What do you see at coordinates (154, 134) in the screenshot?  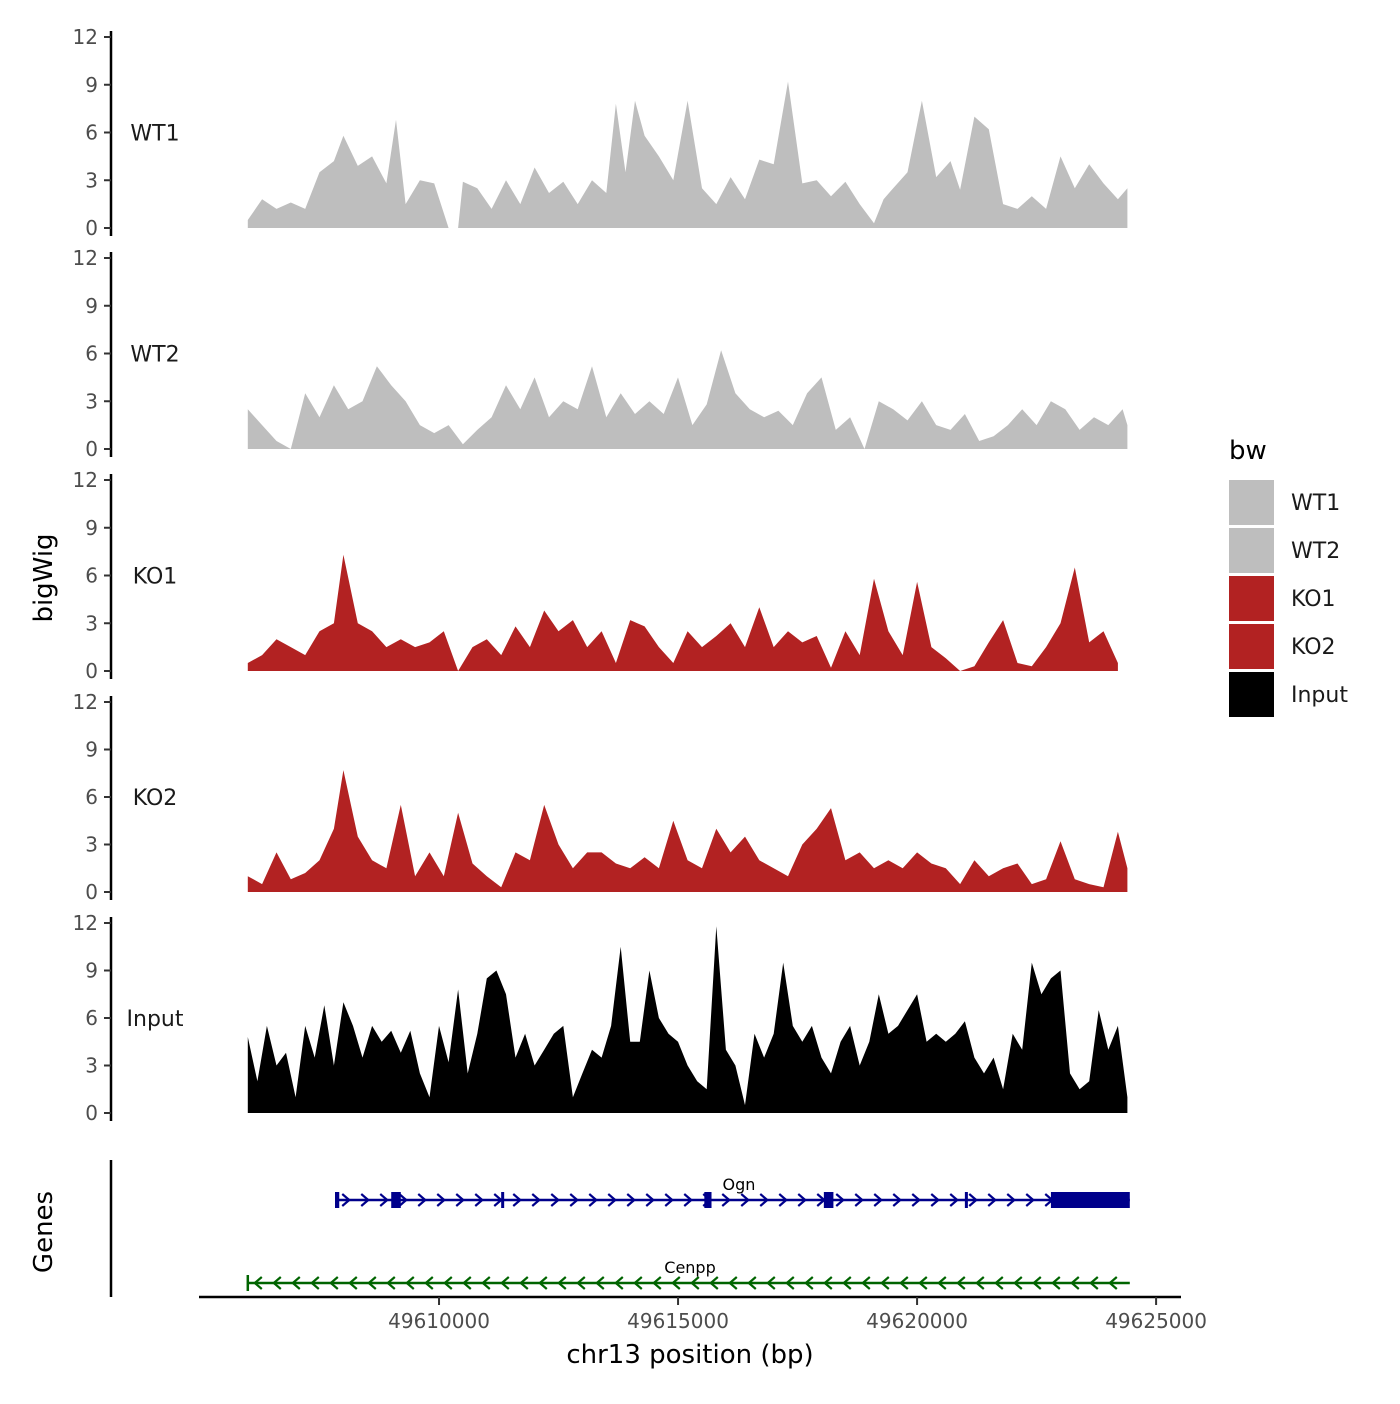 I see `track-label-wt1: WT1` at bounding box center [154, 134].